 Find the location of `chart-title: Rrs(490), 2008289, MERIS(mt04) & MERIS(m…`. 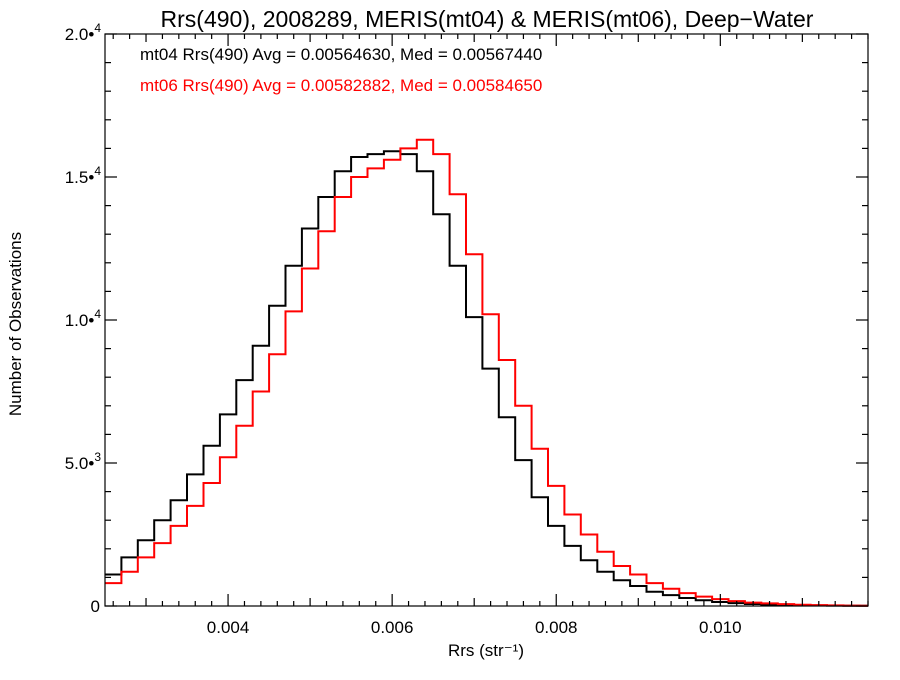

chart-title: Rrs(490), 2008289, MERIS(mt04) & MERIS(m… is located at coordinates (487, 19).